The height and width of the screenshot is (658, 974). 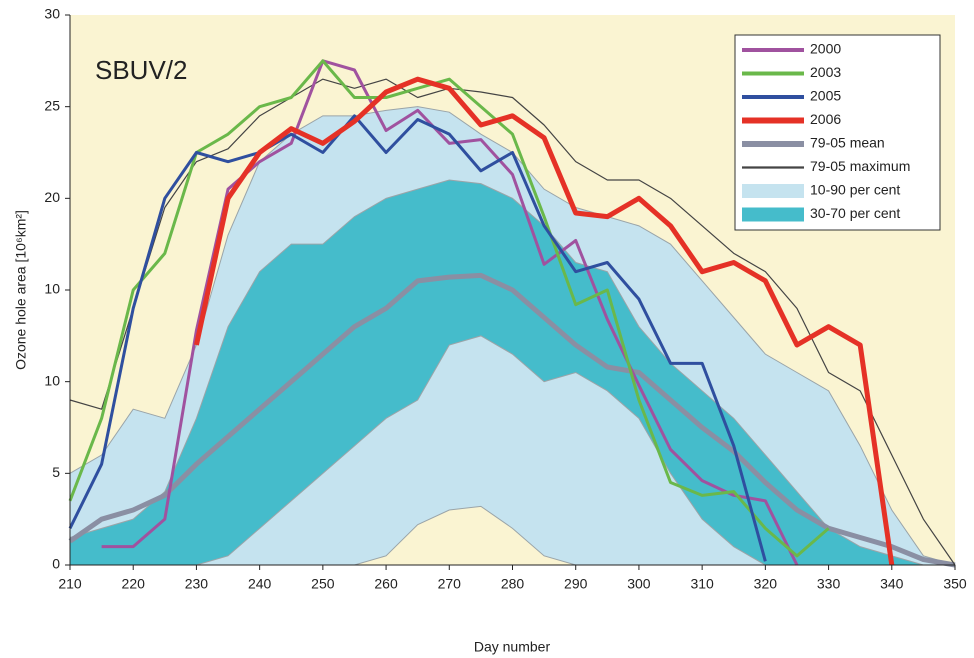 I want to click on y-tick-label: 5, so click(x=56, y=472).